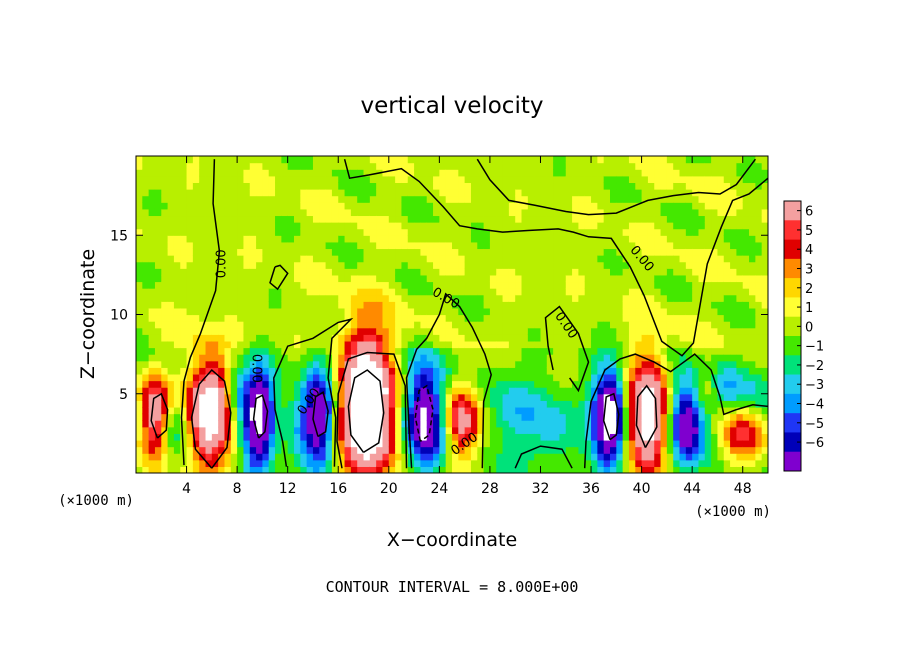  What do you see at coordinates (814, 385) in the screenshot?
I see `colorbar-tick-label: −3` at bounding box center [814, 385].